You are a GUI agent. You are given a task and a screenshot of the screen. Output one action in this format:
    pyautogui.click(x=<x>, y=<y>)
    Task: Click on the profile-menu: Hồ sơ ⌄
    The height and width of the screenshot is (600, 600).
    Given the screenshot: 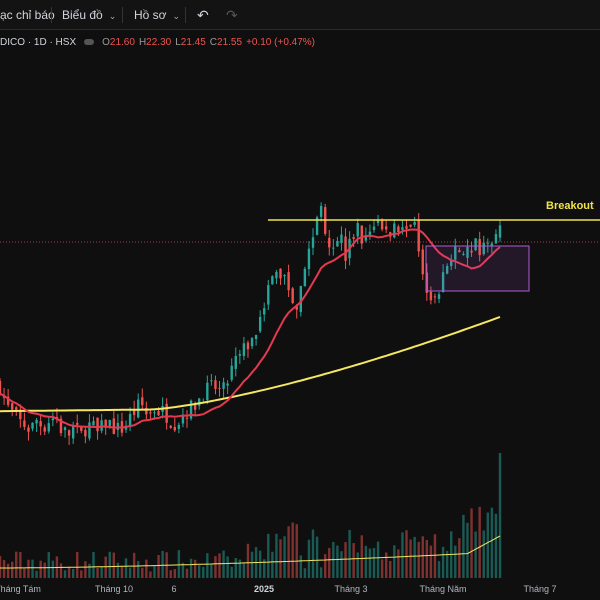 What is the action you would take?
    pyautogui.click(x=157, y=15)
    